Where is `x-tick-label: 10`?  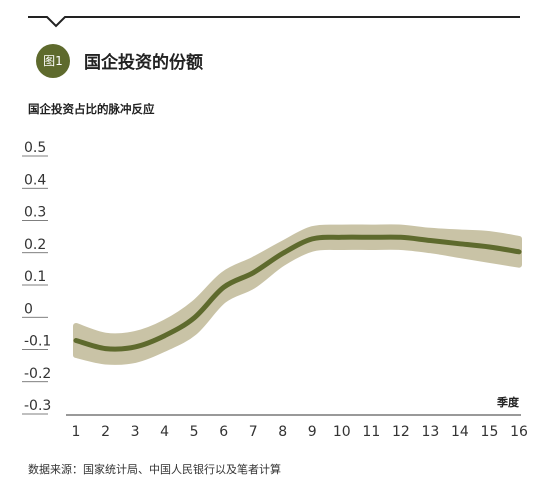 x-tick-label: 10 is located at coordinates (342, 432).